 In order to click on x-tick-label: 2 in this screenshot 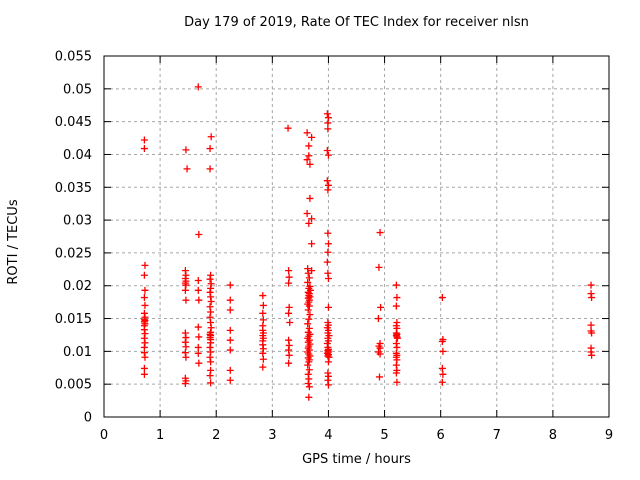, I will do `click(216, 435)`.